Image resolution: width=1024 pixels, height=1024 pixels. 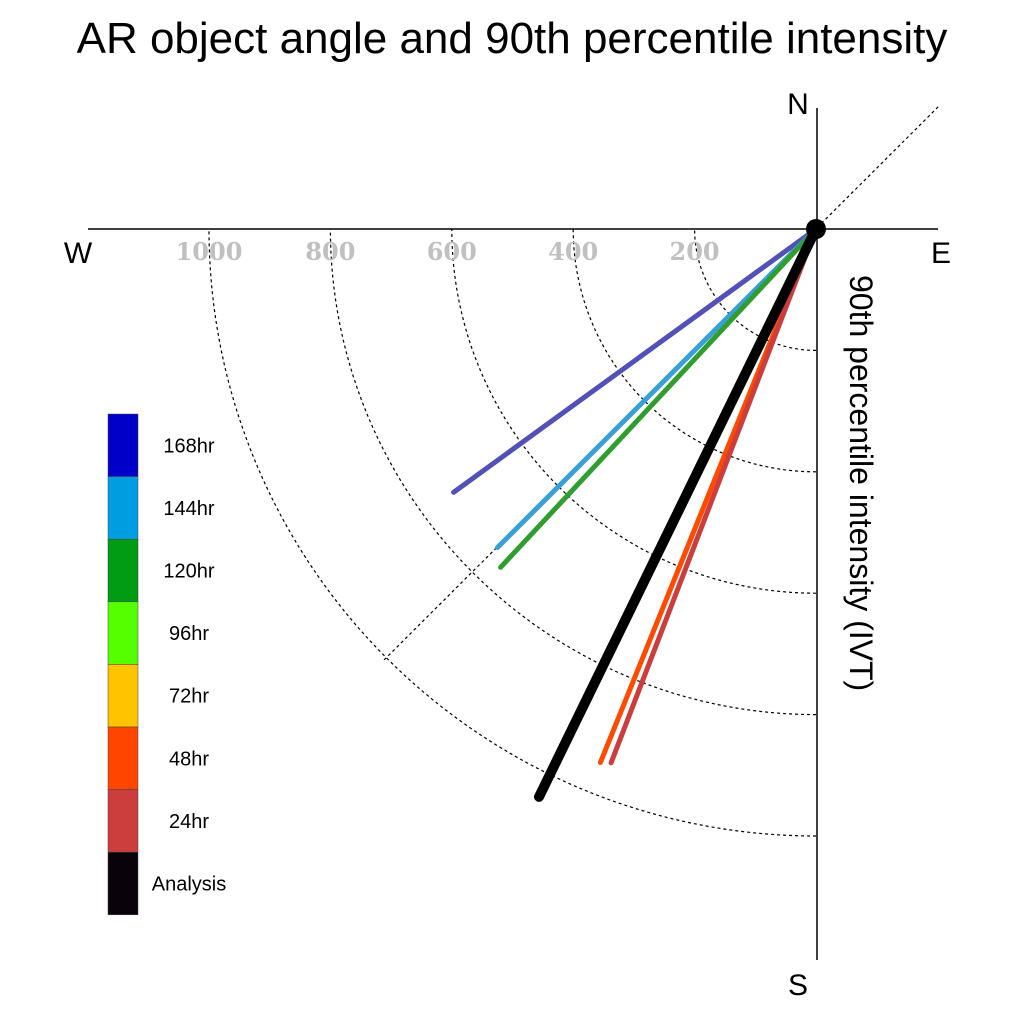 What do you see at coordinates (188, 572) in the screenshot?
I see `legend-label-120hr: 120hr` at bounding box center [188, 572].